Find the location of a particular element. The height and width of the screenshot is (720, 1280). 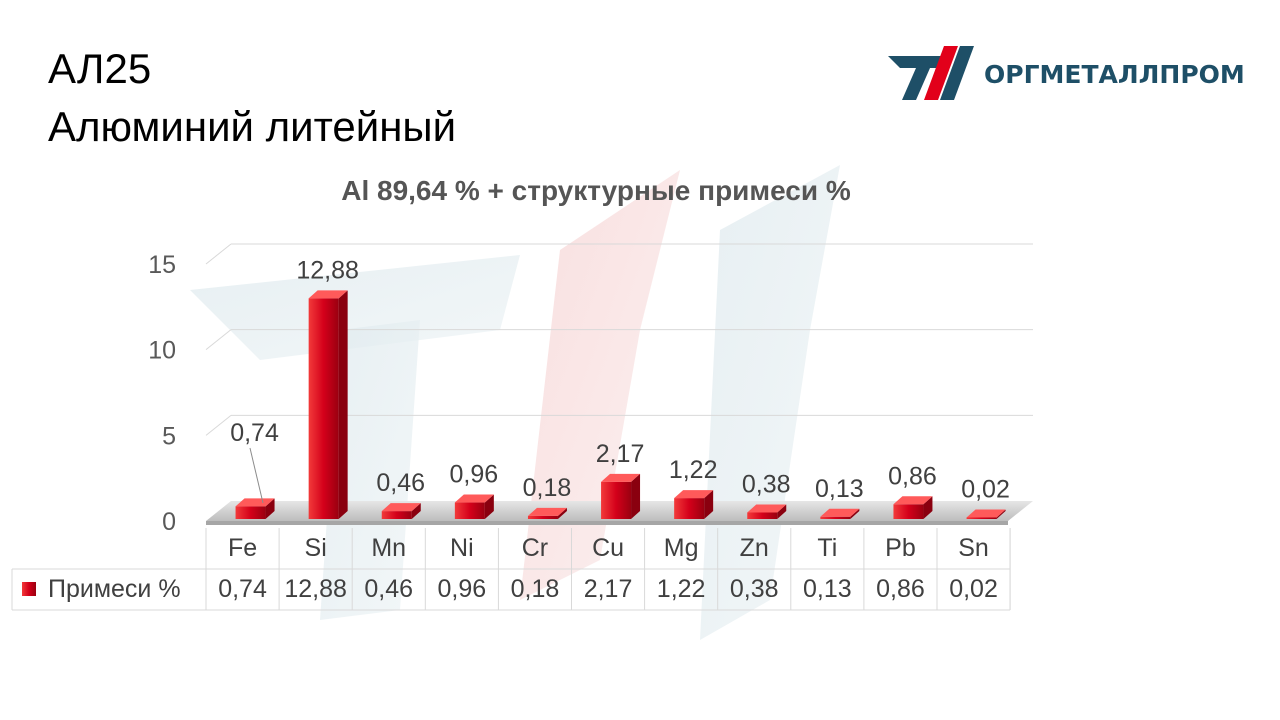

data-label: 0,13 is located at coordinates (839, 489).